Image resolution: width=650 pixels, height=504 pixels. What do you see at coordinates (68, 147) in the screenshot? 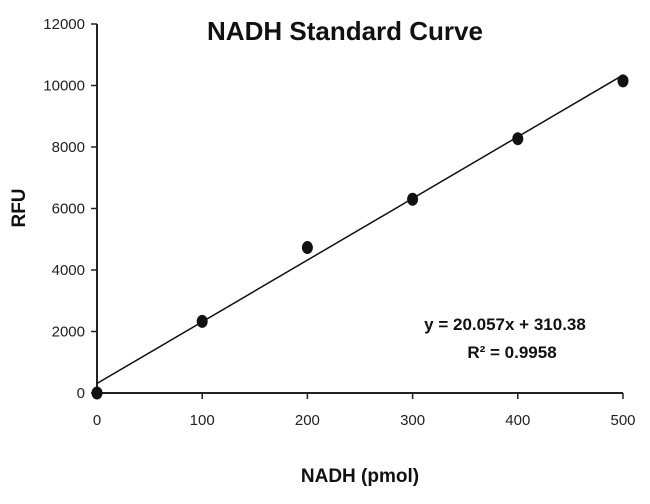
I see `y-tick-label: 8000` at bounding box center [68, 147].